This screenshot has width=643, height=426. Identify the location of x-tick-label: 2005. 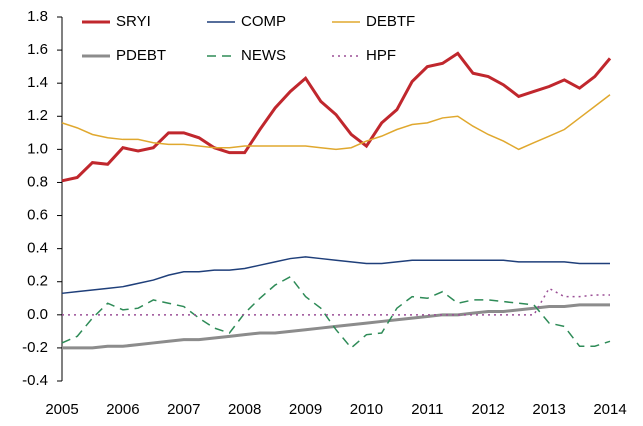
(61, 409).